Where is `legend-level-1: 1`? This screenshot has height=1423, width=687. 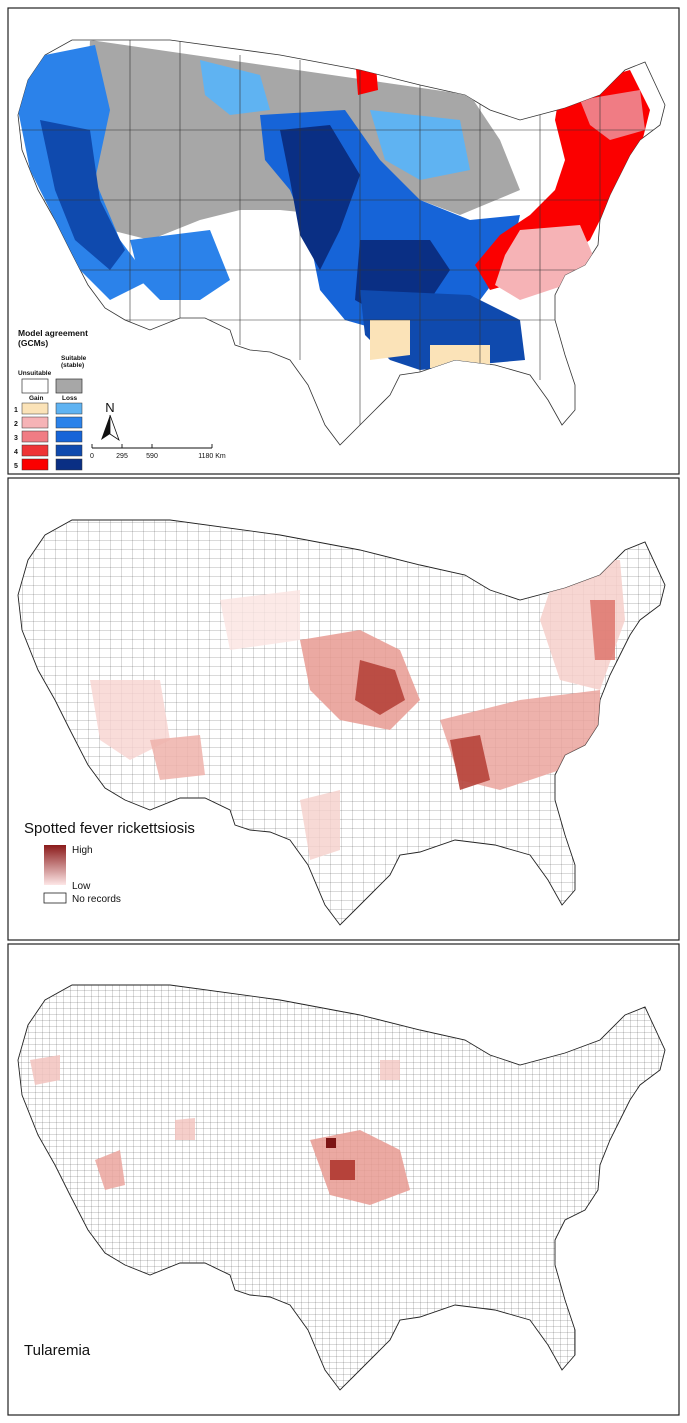 legend-level-1: 1 is located at coordinates (16, 410).